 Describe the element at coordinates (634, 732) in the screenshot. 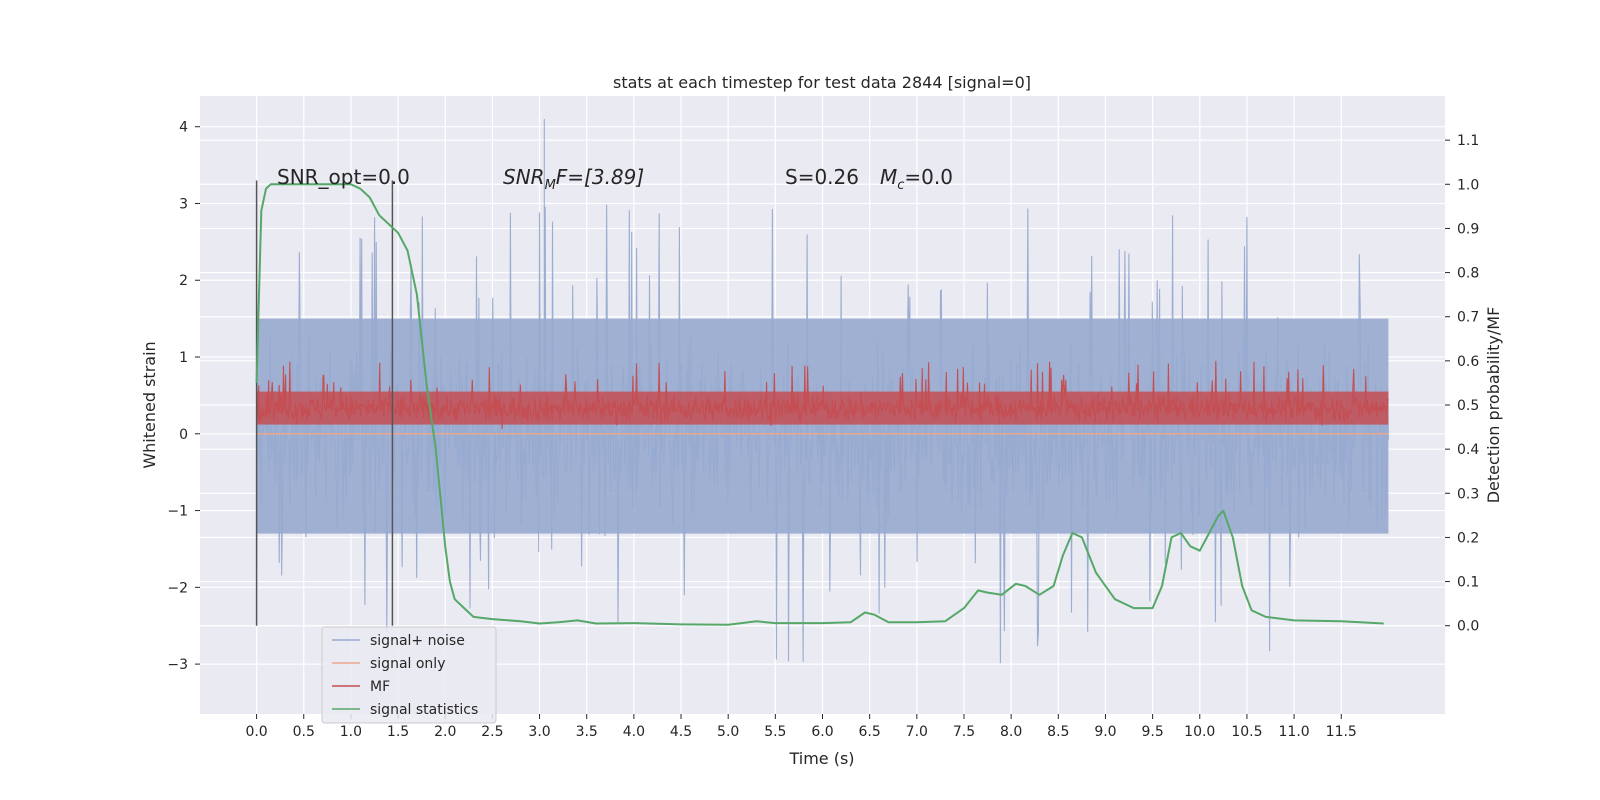

I see `x-tick-label: 4.0` at that location.